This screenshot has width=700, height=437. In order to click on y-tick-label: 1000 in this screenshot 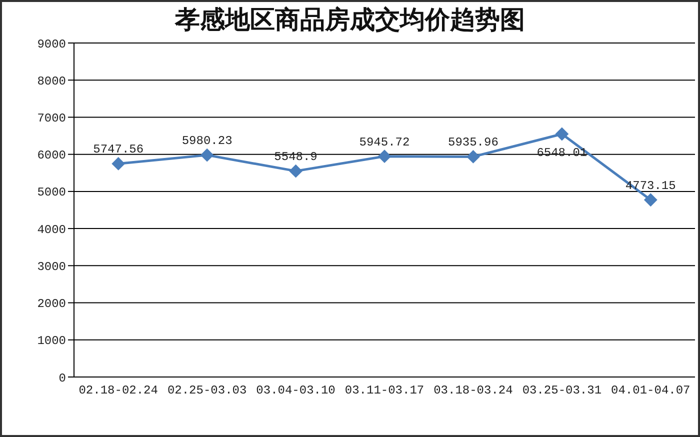, I will do `click(51, 341)`.